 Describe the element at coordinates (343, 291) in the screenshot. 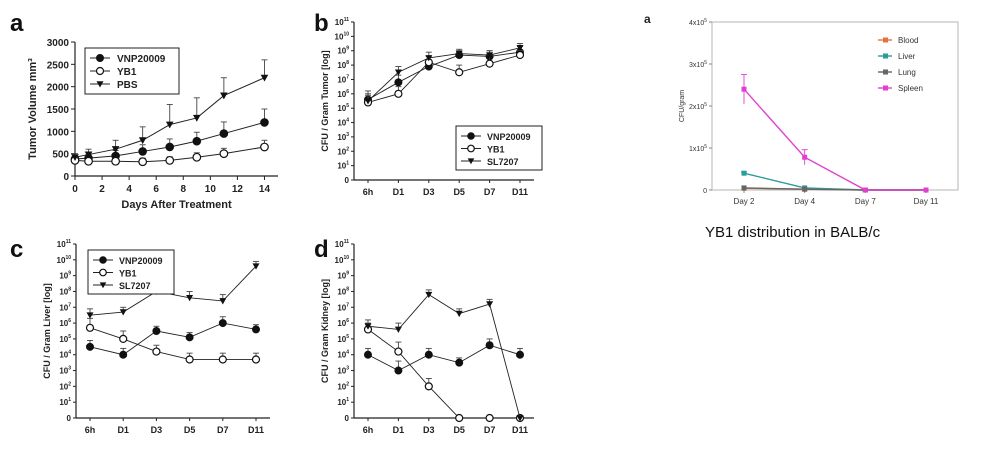

I see `y-tick-label: 10⁸` at that location.